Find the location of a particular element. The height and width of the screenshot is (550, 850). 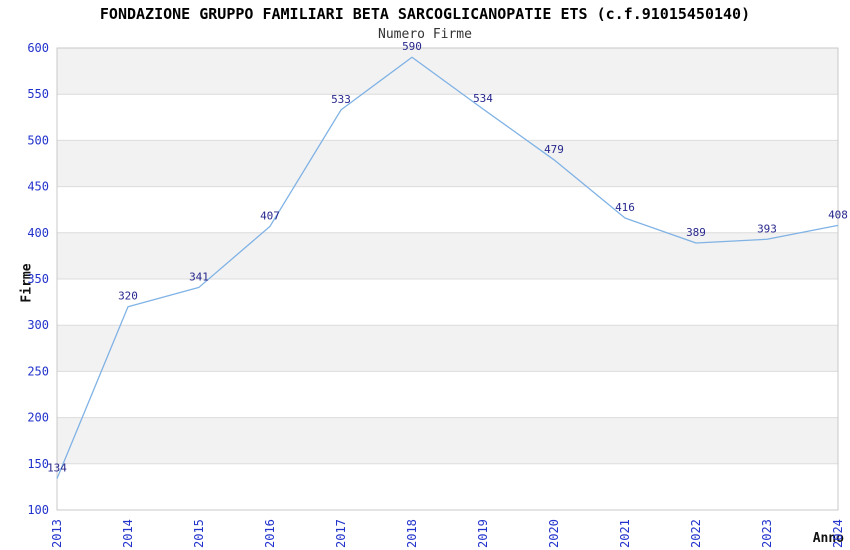

x-tick-label: 2013 is located at coordinates (57, 533).